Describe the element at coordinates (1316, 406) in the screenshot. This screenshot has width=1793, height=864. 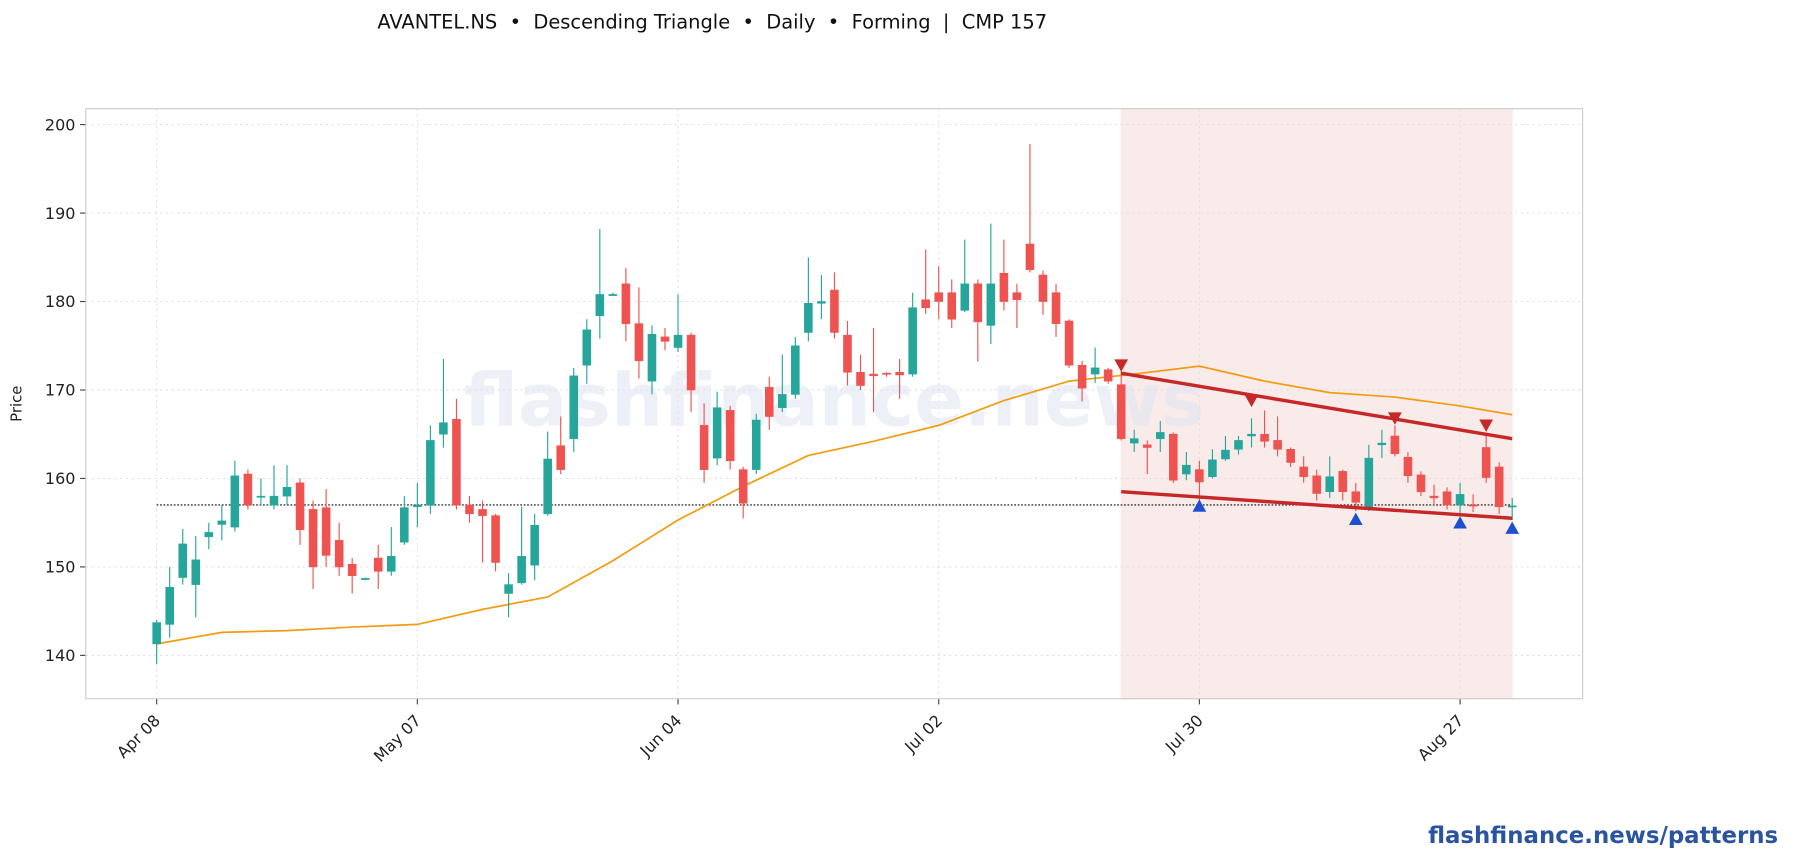
I see `upper-trendline` at that location.